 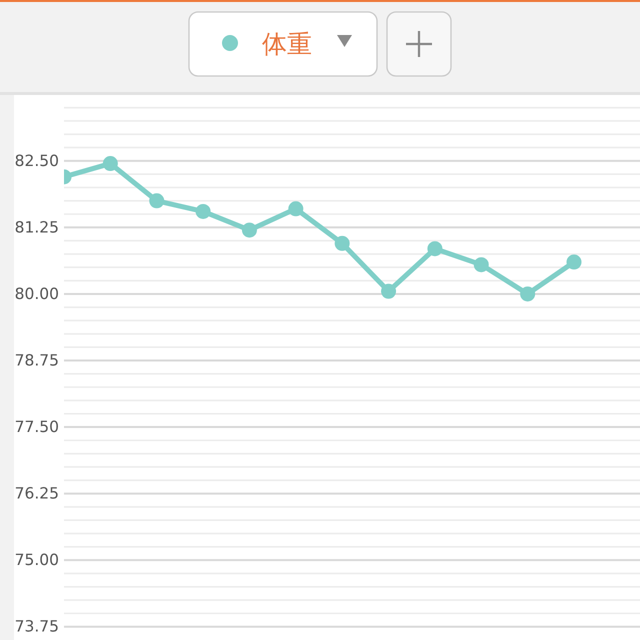 I want to click on legend: 体重, so click(x=283, y=44).